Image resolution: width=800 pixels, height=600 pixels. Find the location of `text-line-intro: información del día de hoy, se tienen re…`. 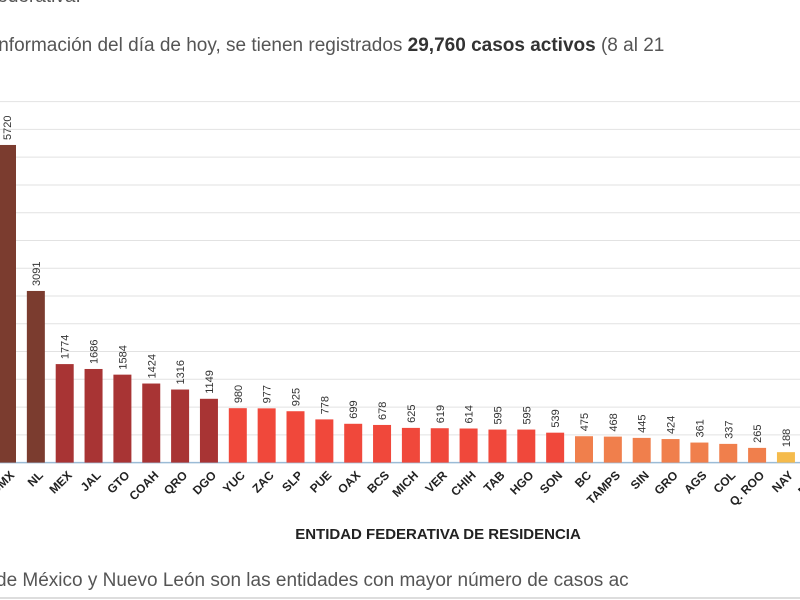

text-line-intro: información del día de hoy, se tienen re… is located at coordinates (332, 46).